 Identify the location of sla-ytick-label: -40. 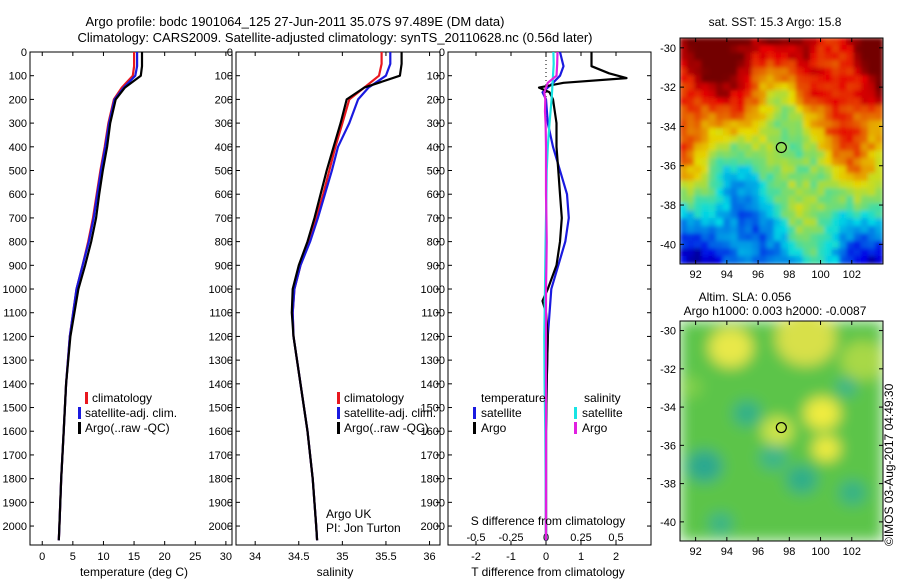
(668, 523).